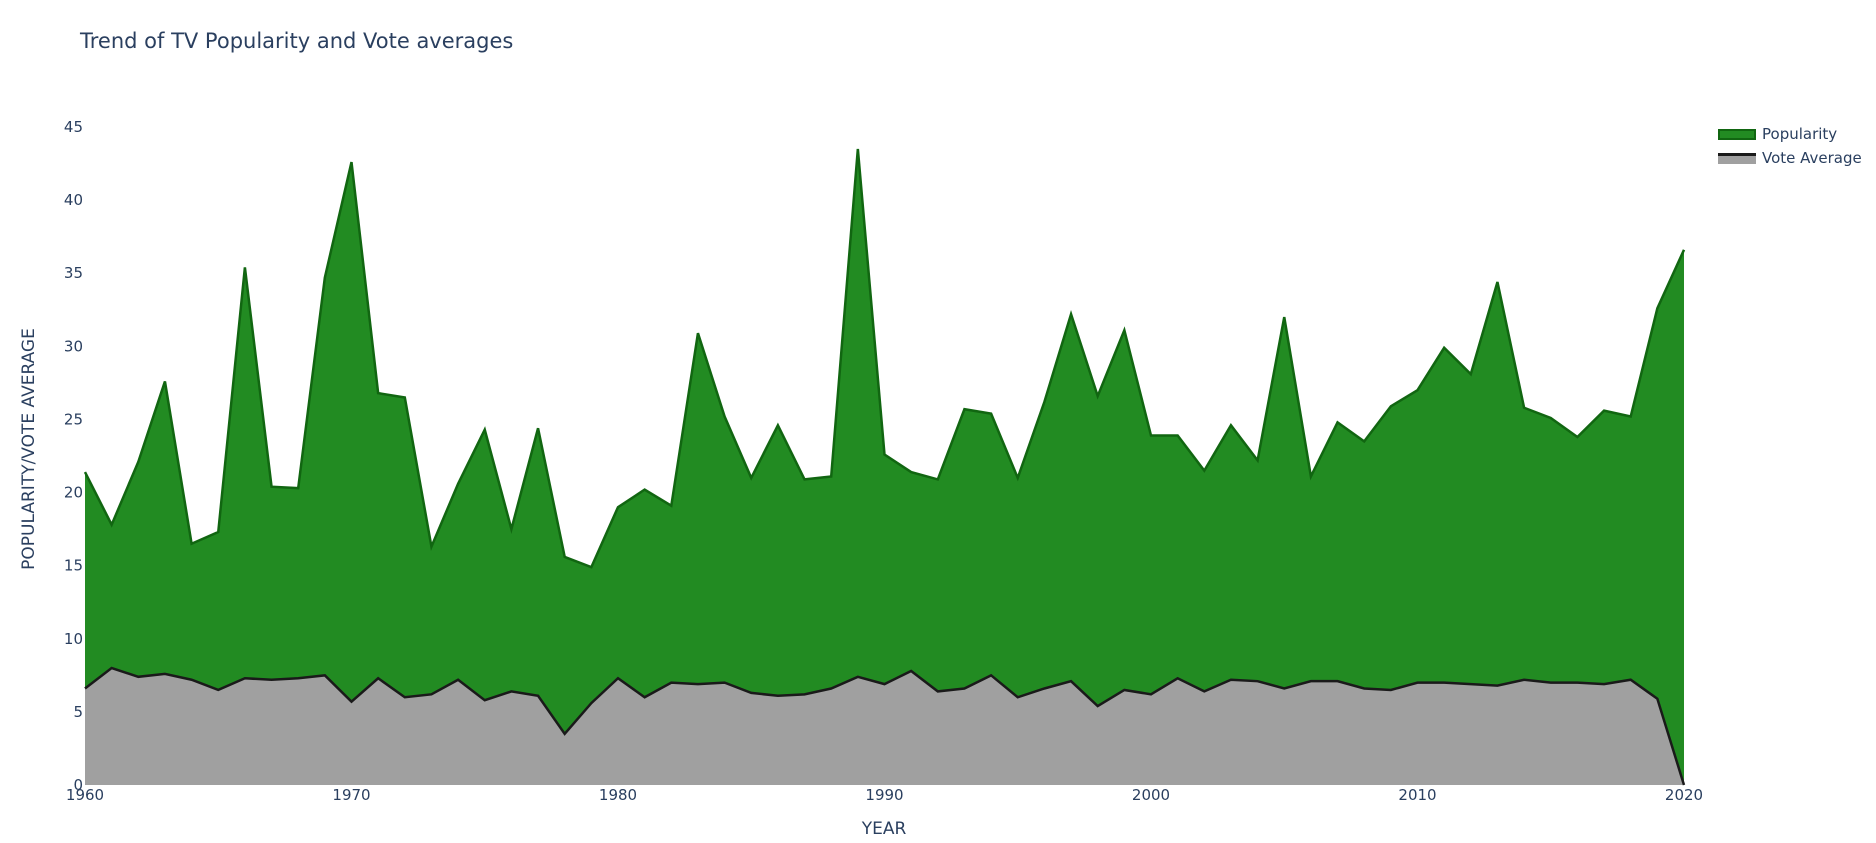 Image resolution: width=1876 pixels, height=843 pixels. I want to click on y-tick-label: 10, so click(73, 639).